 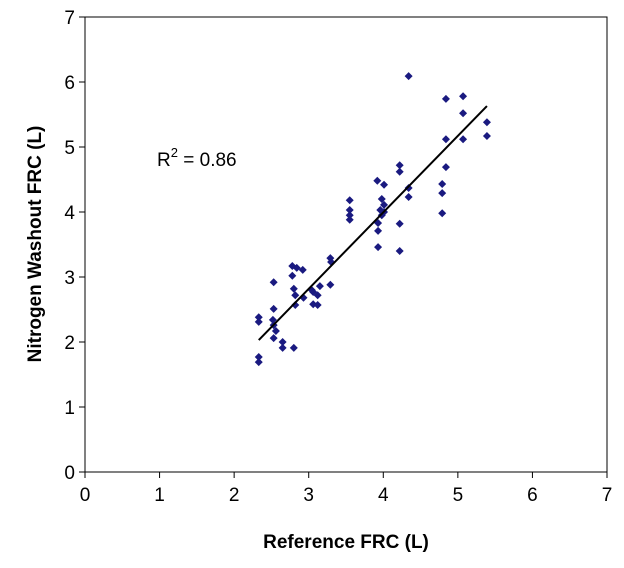 What do you see at coordinates (234, 495) in the screenshot?
I see `x-tick-label: 2` at bounding box center [234, 495].